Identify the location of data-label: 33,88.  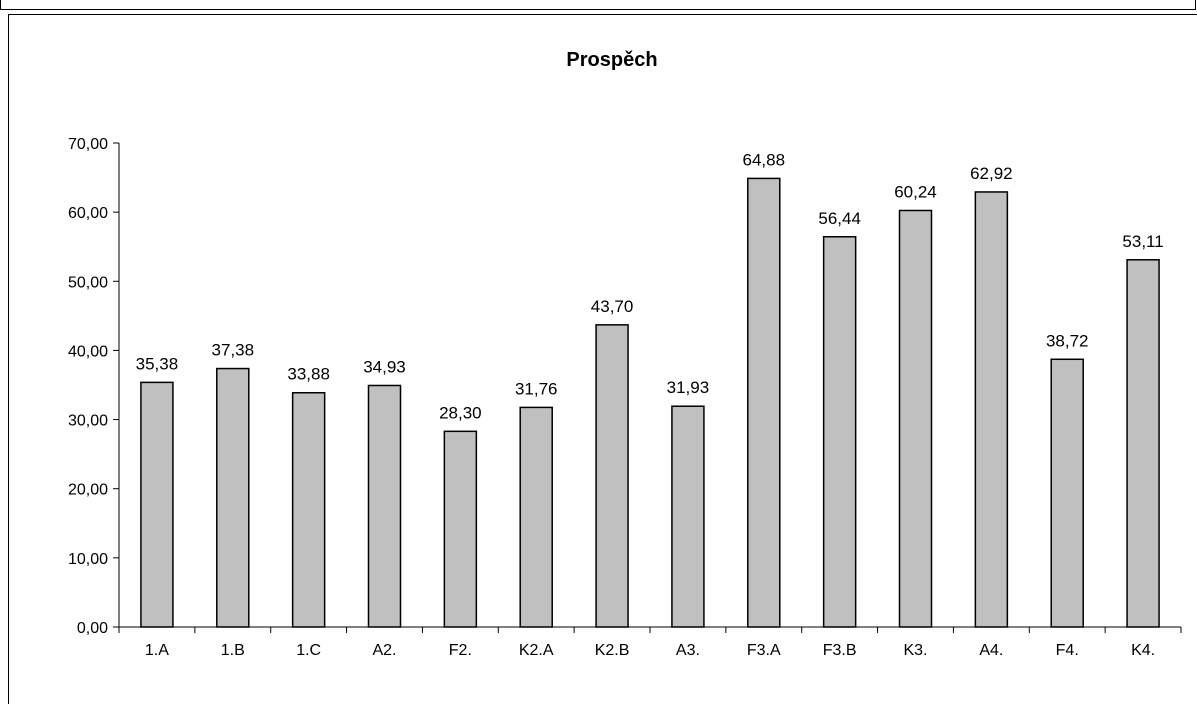
(308, 374).